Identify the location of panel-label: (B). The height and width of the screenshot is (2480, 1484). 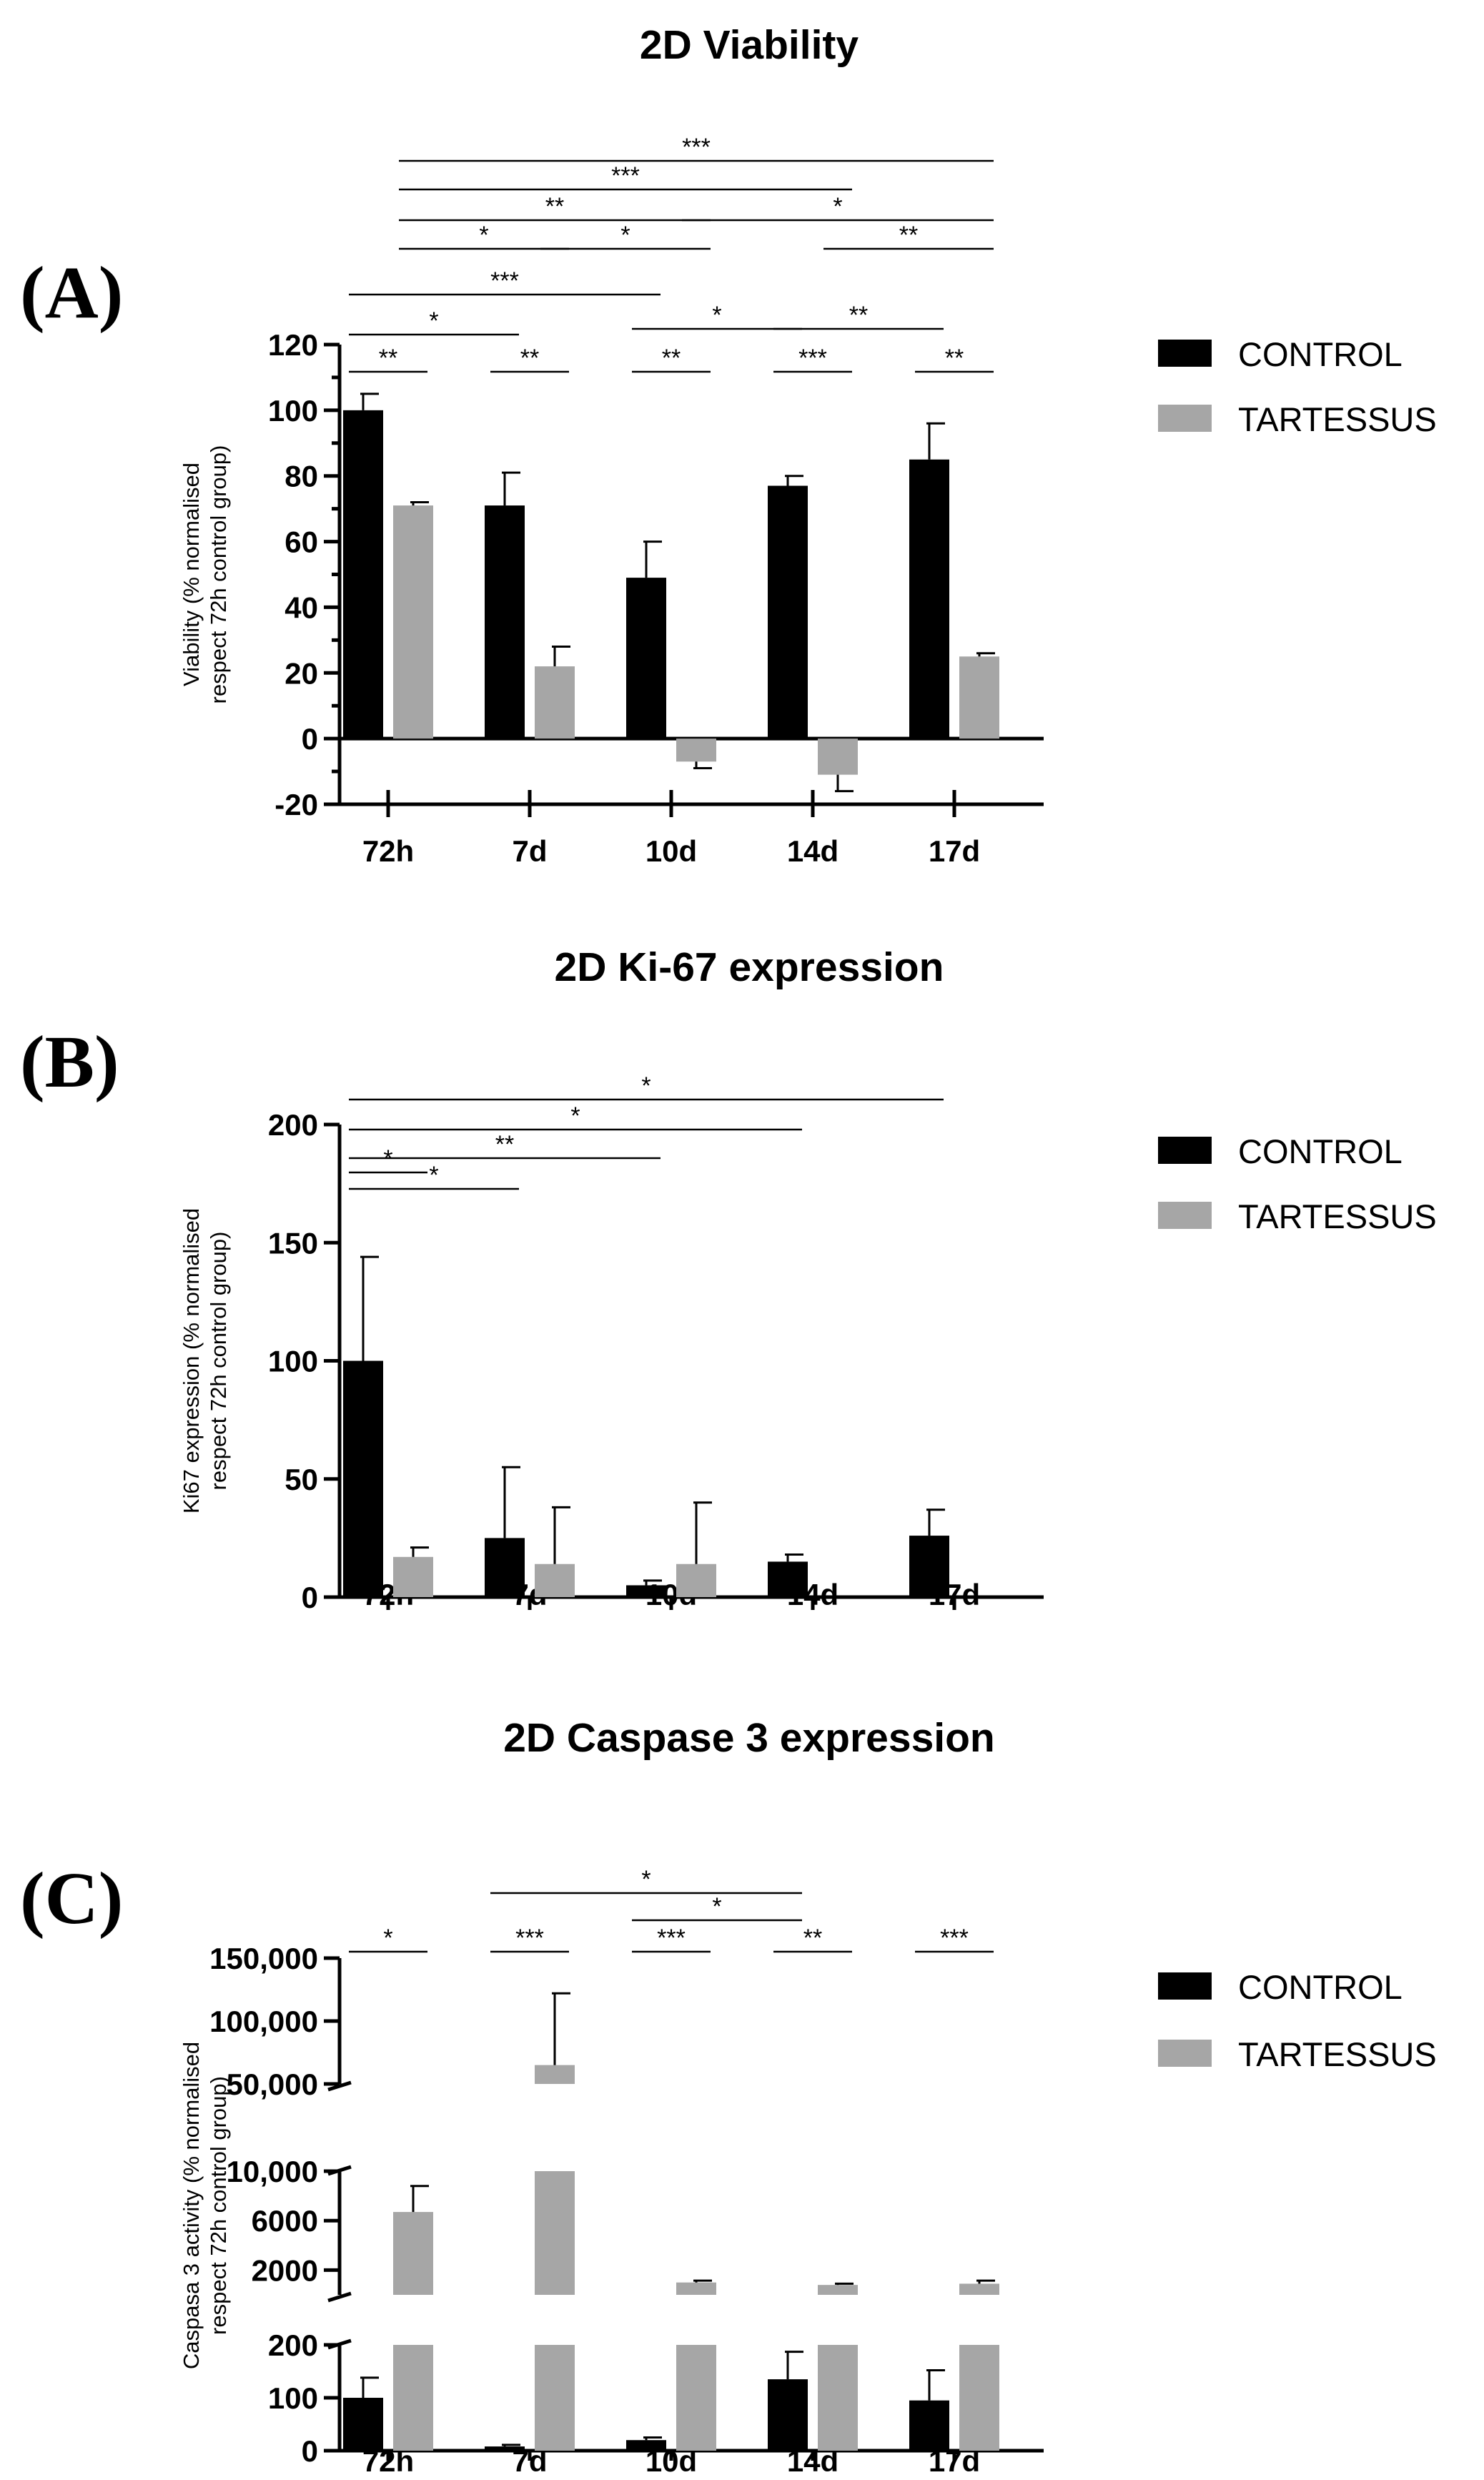
(69, 1062).